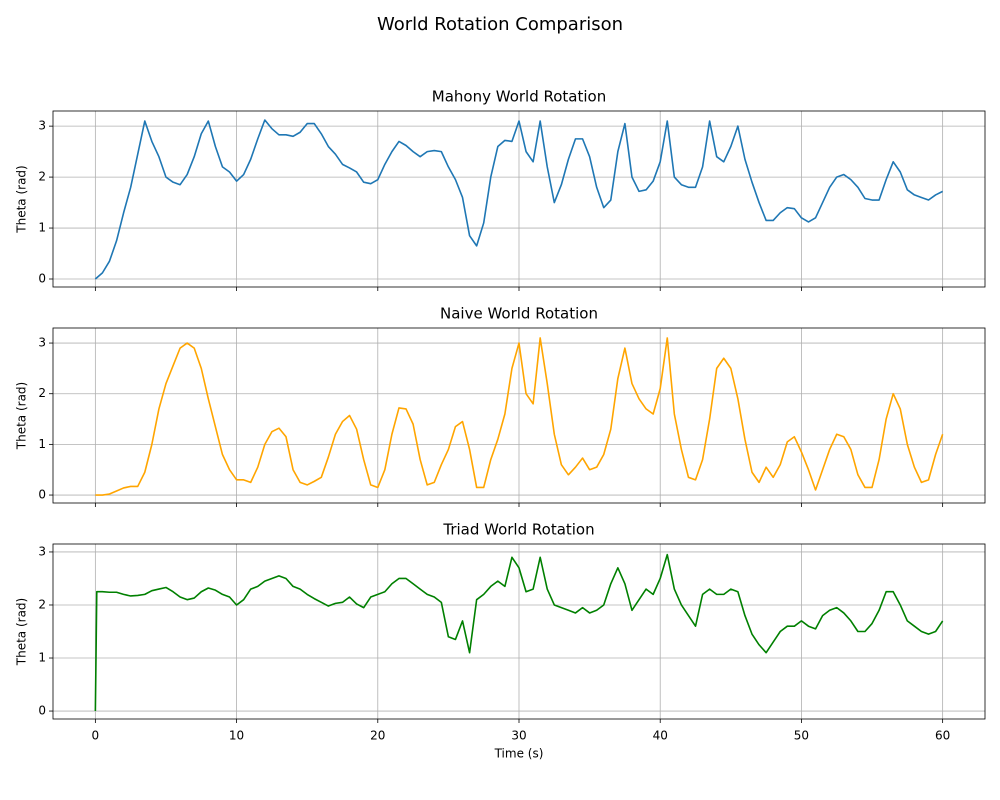 This screenshot has height=800, width=1000. What do you see at coordinates (377, 736) in the screenshot?
I see `x-tick-label: 20` at bounding box center [377, 736].